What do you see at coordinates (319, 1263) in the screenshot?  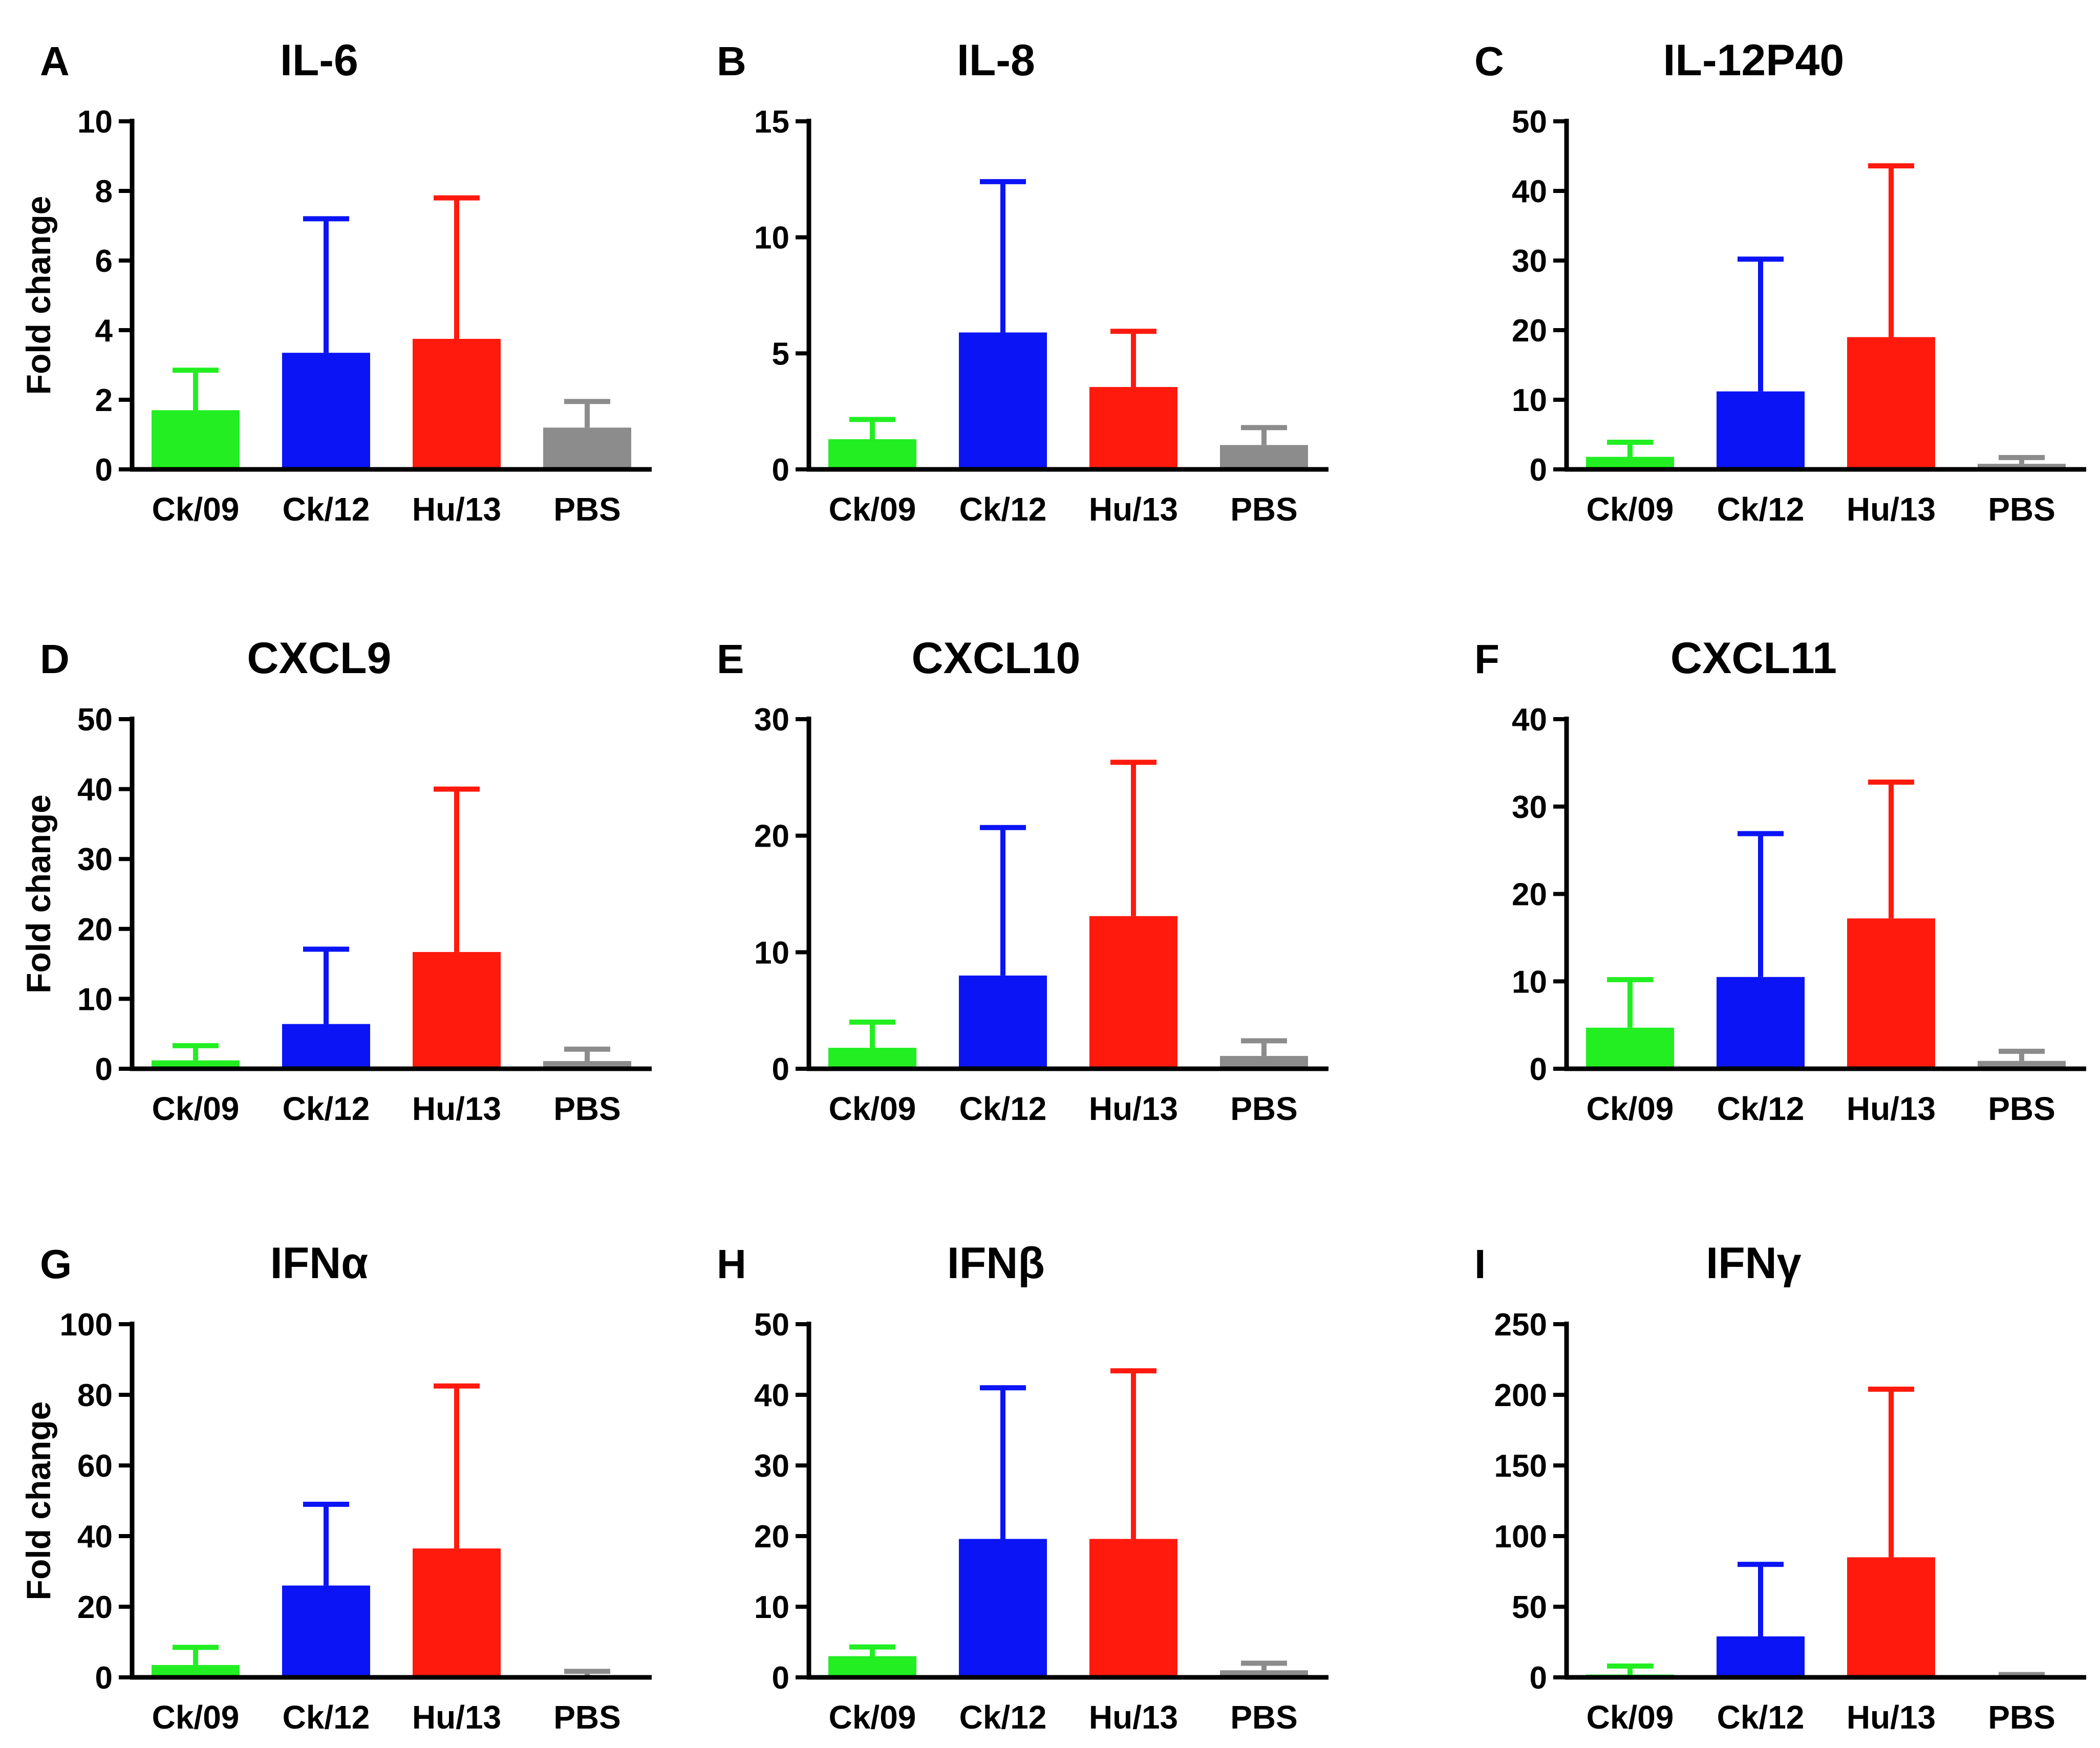 I see `panel-title: IFNα` at bounding box center [319, 1263].